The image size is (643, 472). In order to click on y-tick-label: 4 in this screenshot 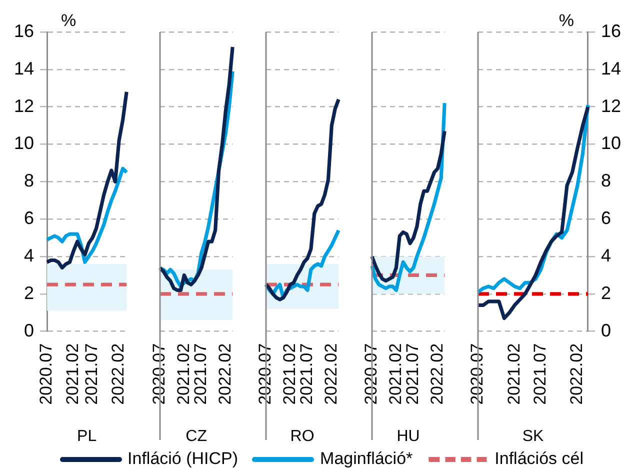, I will do `click(29, 255)`.